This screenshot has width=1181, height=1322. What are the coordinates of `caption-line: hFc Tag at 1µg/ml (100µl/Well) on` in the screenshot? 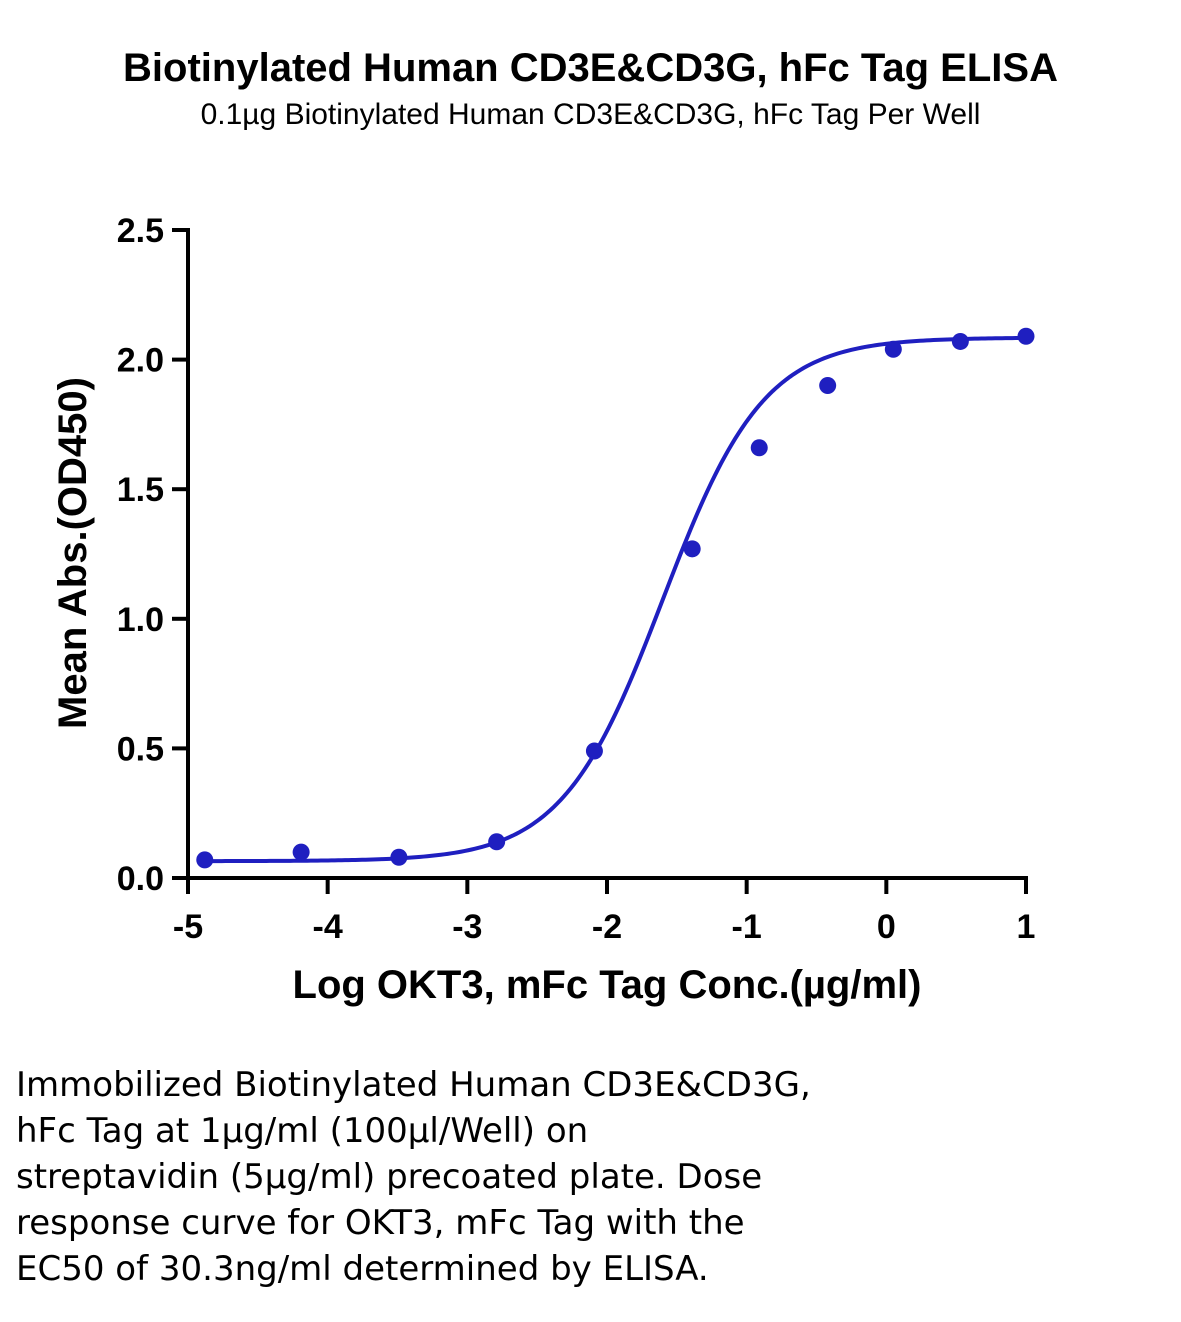 It's located at (302, 1131).